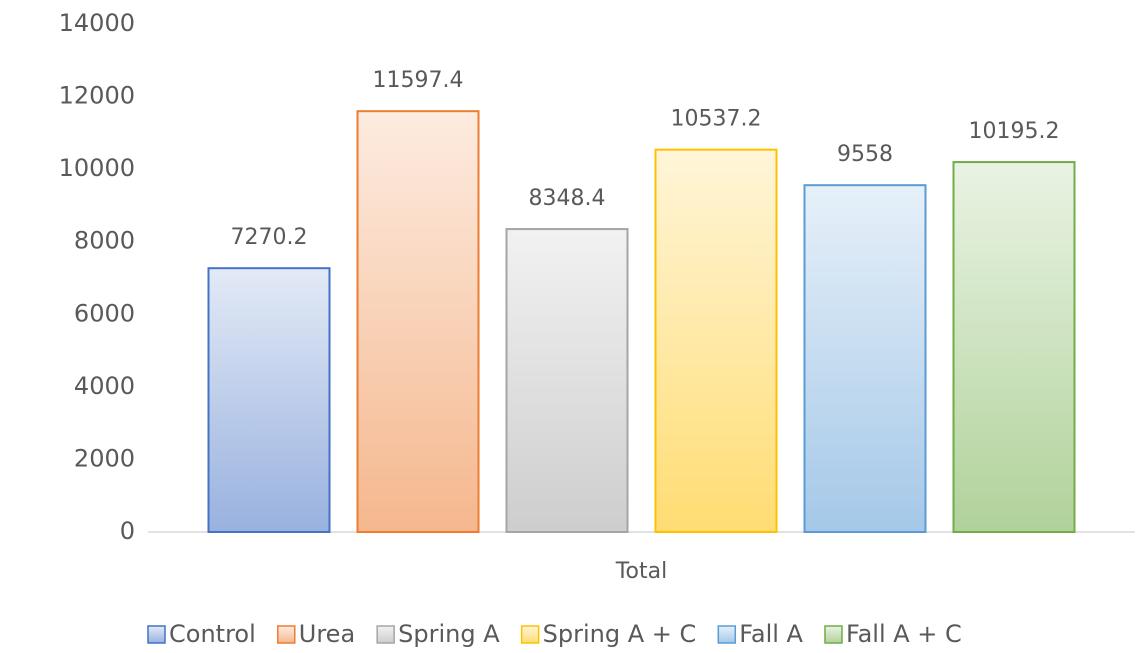 Image resolution: width=1140 pixels, height=653 pixels. What do you see at coordinates (449, 634) in the screenshot?
I see `legend-label: Spring A` at bounding box center [449, 634].